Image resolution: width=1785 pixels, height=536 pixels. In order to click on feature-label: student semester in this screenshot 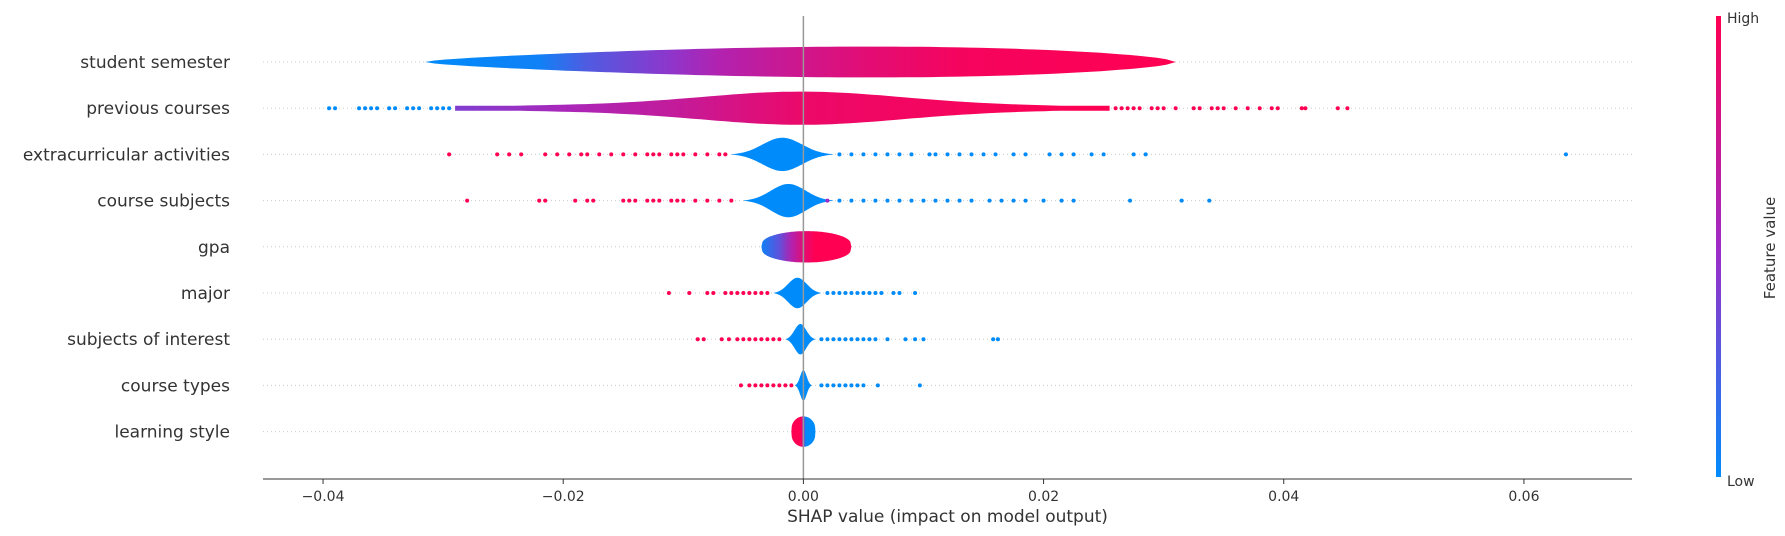, I will do `click(155, 63)`.